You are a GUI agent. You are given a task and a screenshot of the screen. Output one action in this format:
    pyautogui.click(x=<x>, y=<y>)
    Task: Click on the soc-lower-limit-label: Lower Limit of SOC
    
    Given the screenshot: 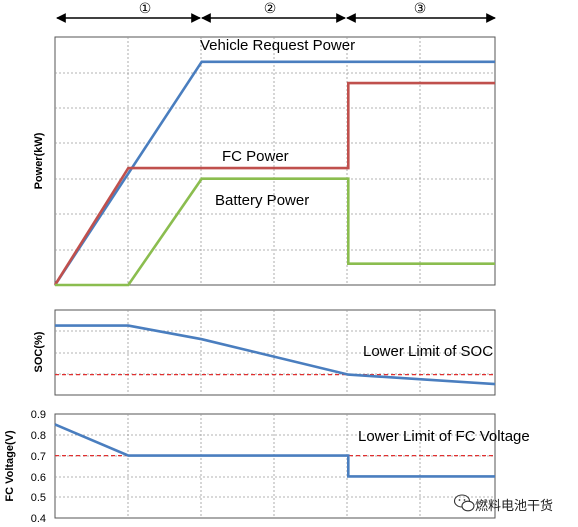 What is the action you would take?
    pyautogui.click(x=428, y=351)
    